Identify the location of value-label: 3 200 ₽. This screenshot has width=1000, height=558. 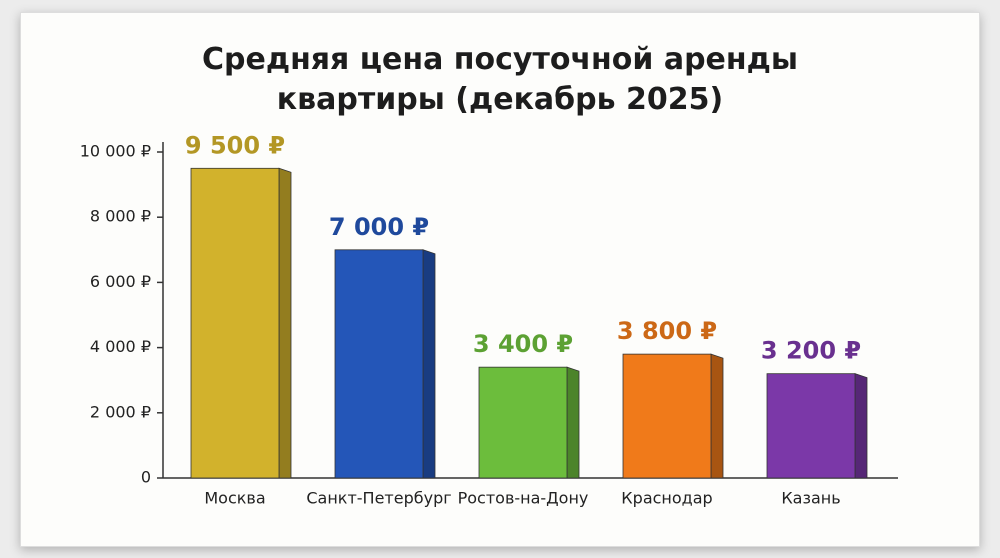
(811, 351).